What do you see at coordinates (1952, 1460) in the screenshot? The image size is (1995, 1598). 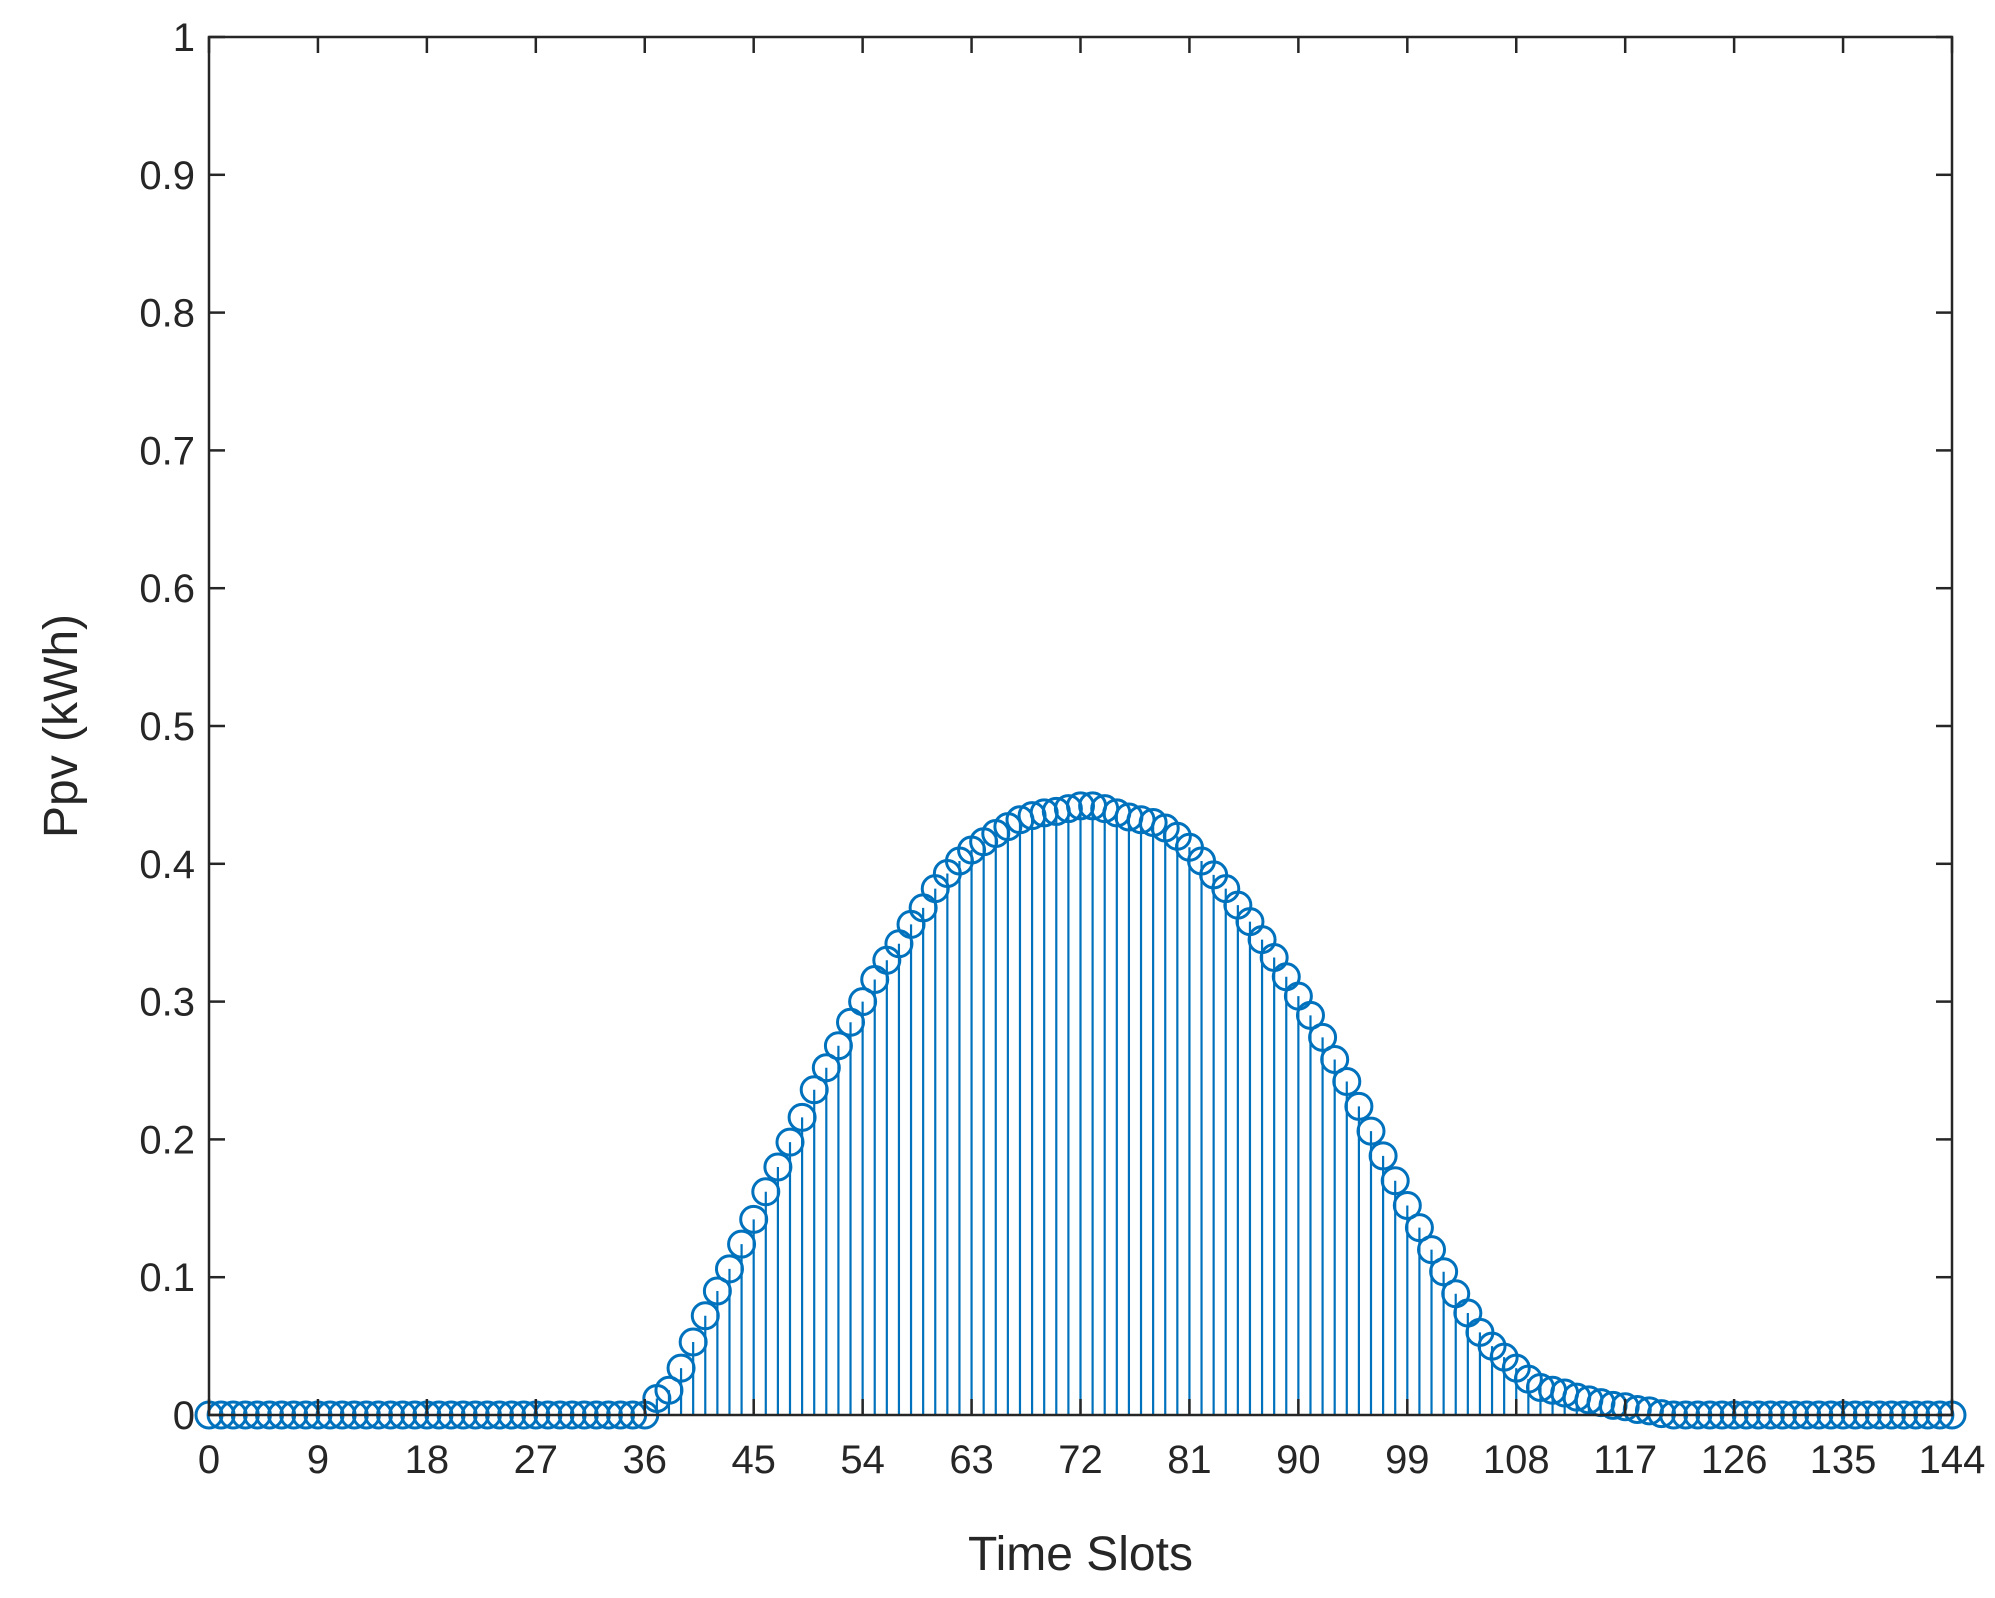 I see `x-tick-label: 144` at bounding box center [1952, 1460].